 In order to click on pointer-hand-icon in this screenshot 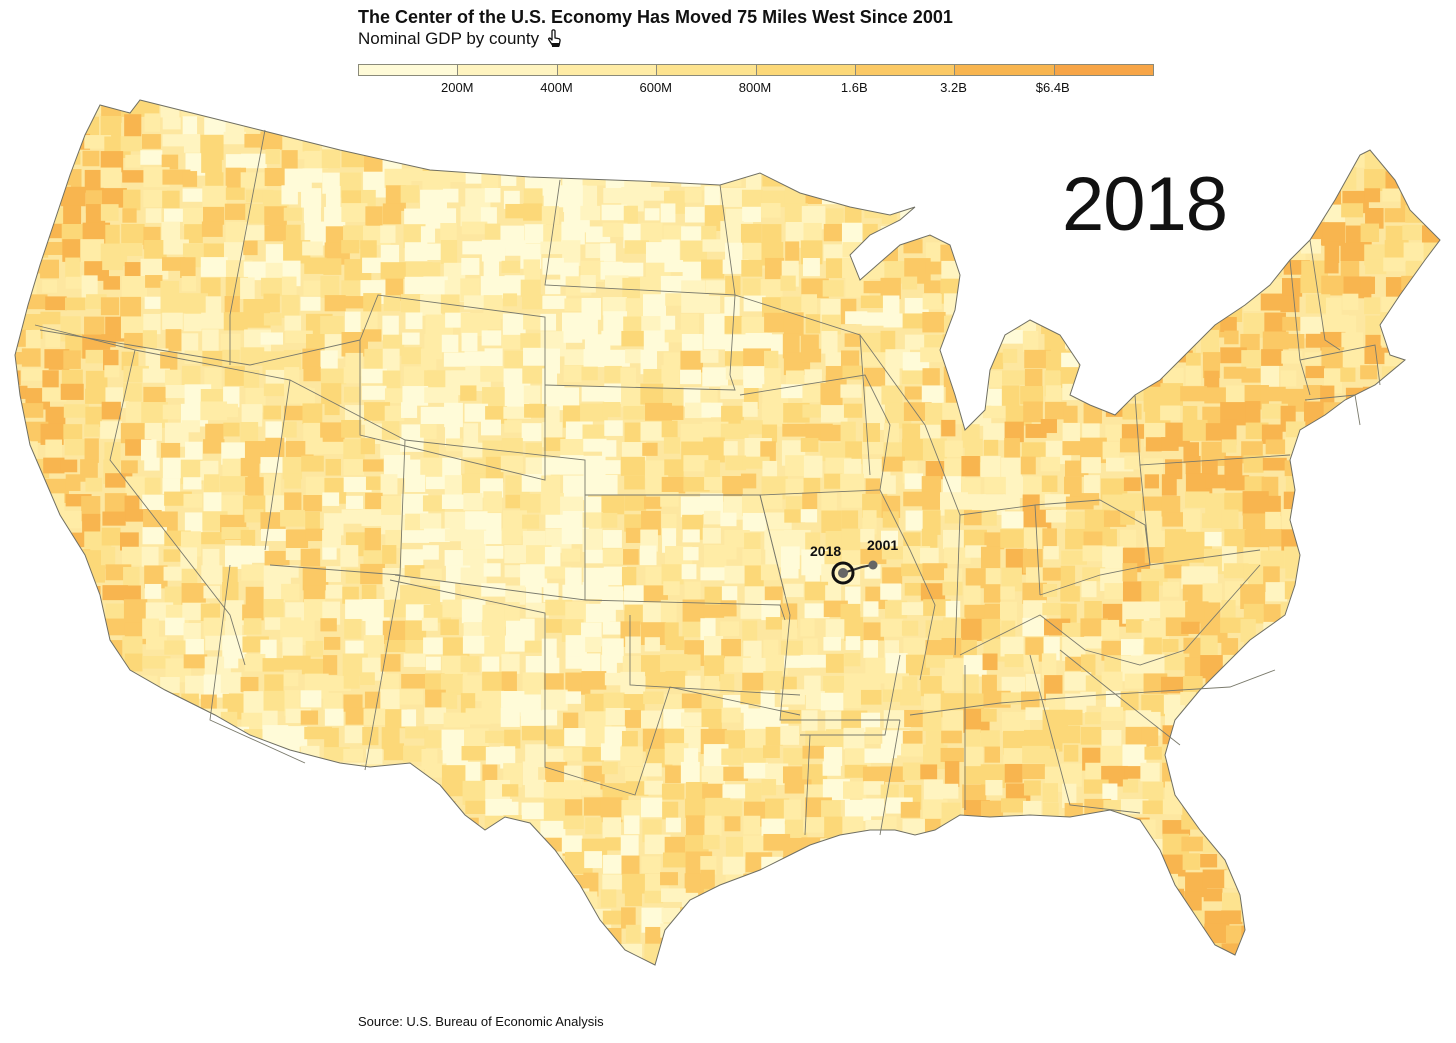, I will do `click(555, 39)`.